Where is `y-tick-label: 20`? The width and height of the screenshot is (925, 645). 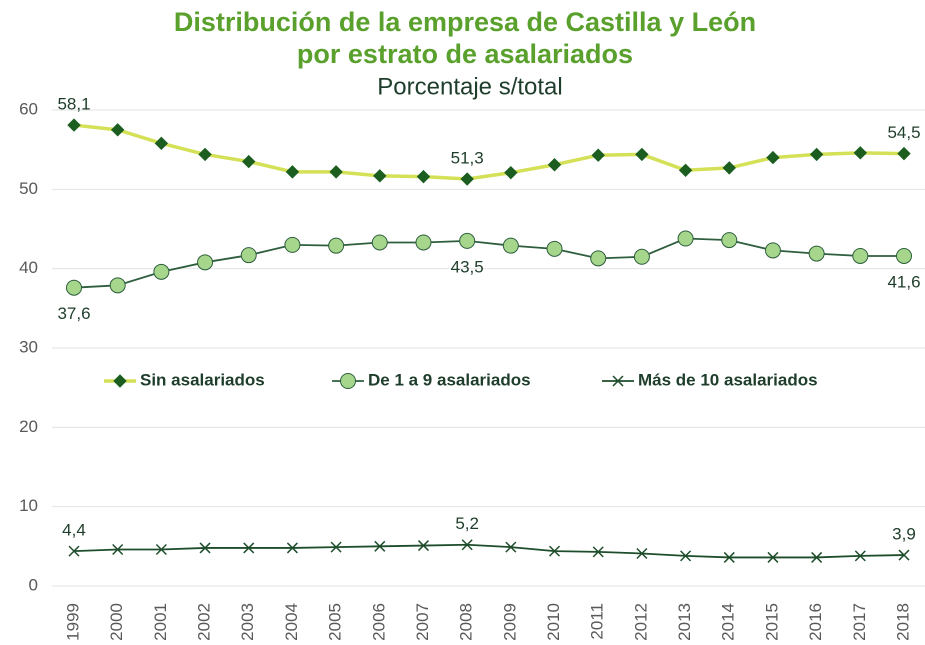
y-tick-label: 20 is located at coordinates (28, 426).